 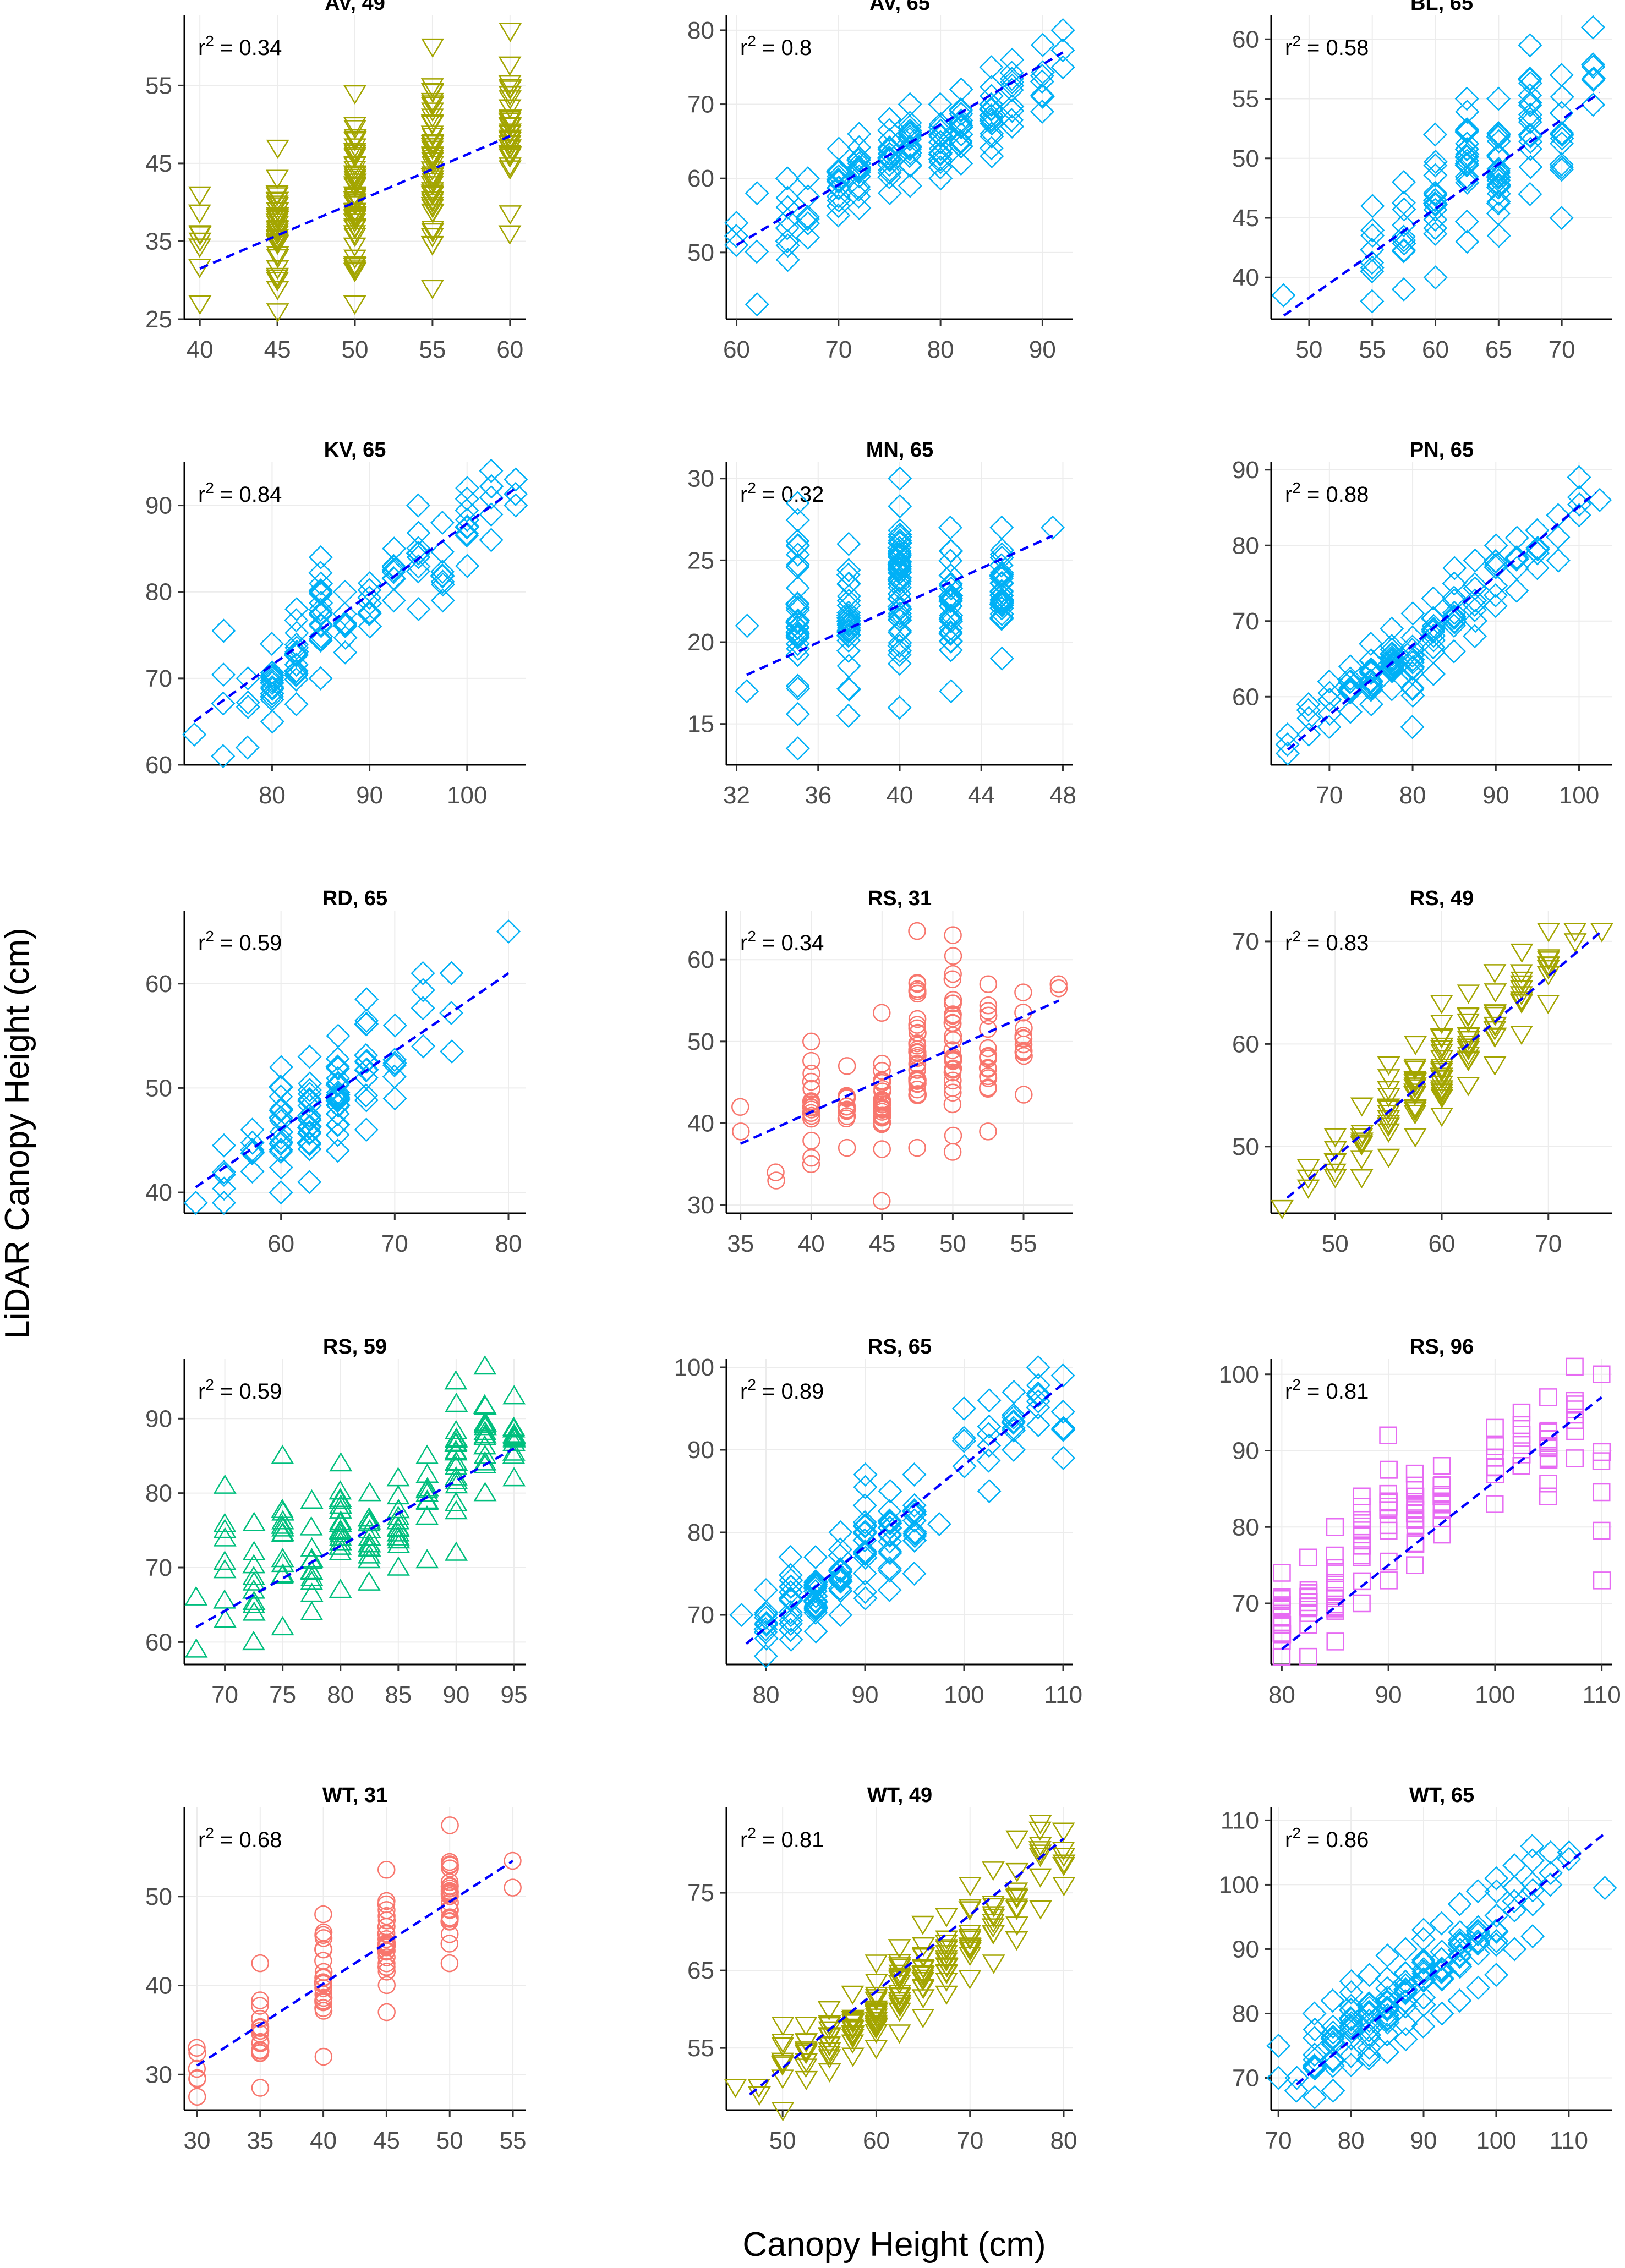 What do you see at coordinates (1442, 898) in the screenshot?
I see `panel-title: RS, 49` at bounding box center [1442, 898].